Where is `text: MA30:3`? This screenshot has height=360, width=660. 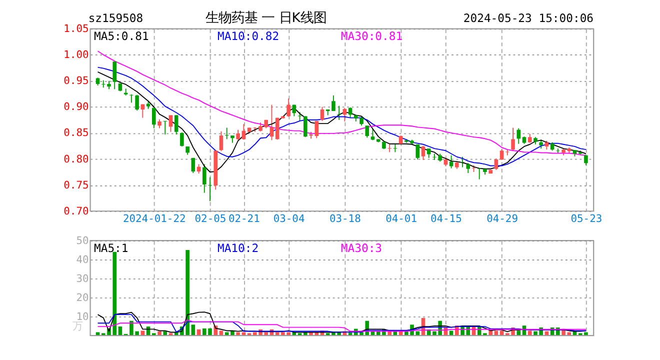 text: MA30:3 is located at coordinates (361, 247).